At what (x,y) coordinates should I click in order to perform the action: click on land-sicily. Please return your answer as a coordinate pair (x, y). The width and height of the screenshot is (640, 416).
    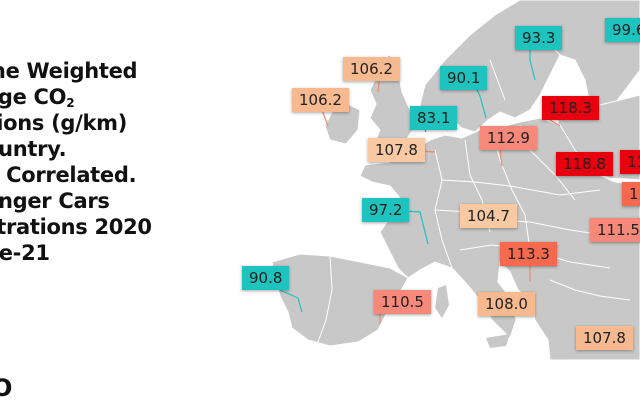
    Looking at the image, I should click on (498, 341).